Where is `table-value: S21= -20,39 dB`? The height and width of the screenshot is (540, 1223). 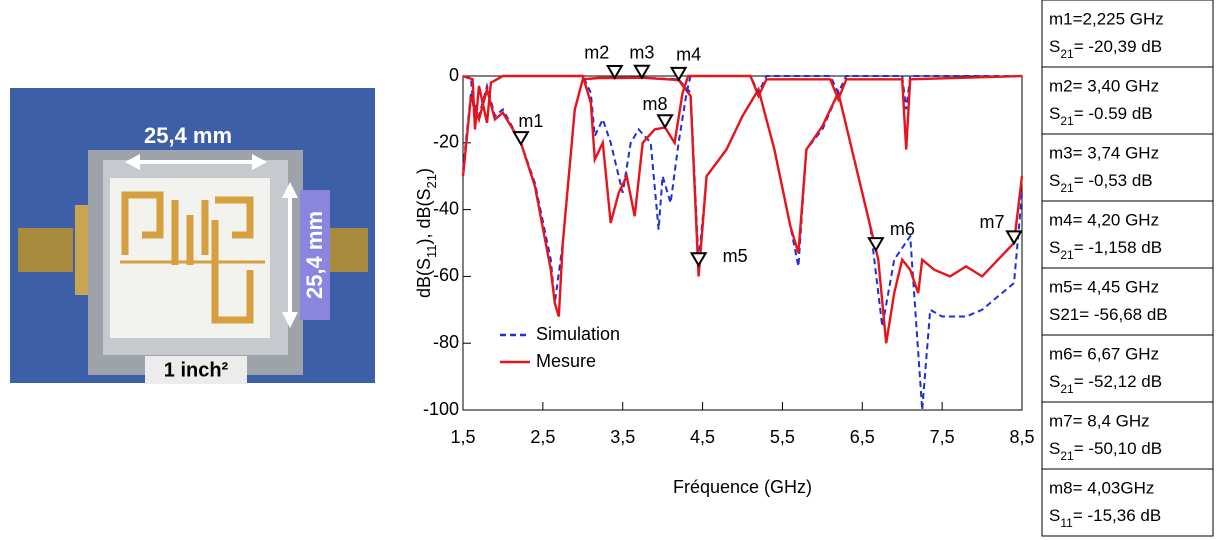 table-value: S21= -20,39 dB is located at coordinates (1105, 49).